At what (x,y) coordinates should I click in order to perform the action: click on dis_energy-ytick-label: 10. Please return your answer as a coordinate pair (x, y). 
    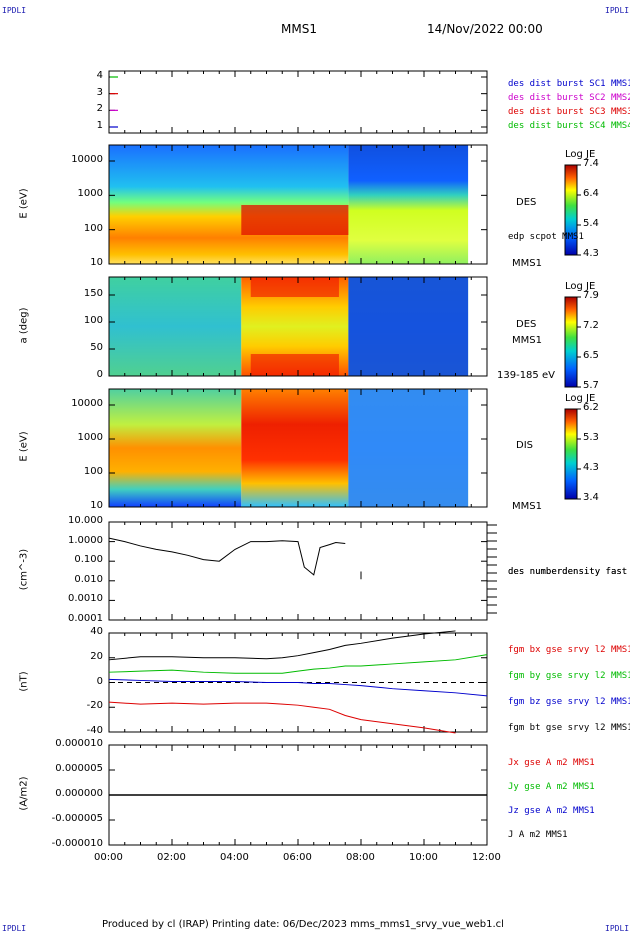
    Looking at the image, I should click on (96, 505).